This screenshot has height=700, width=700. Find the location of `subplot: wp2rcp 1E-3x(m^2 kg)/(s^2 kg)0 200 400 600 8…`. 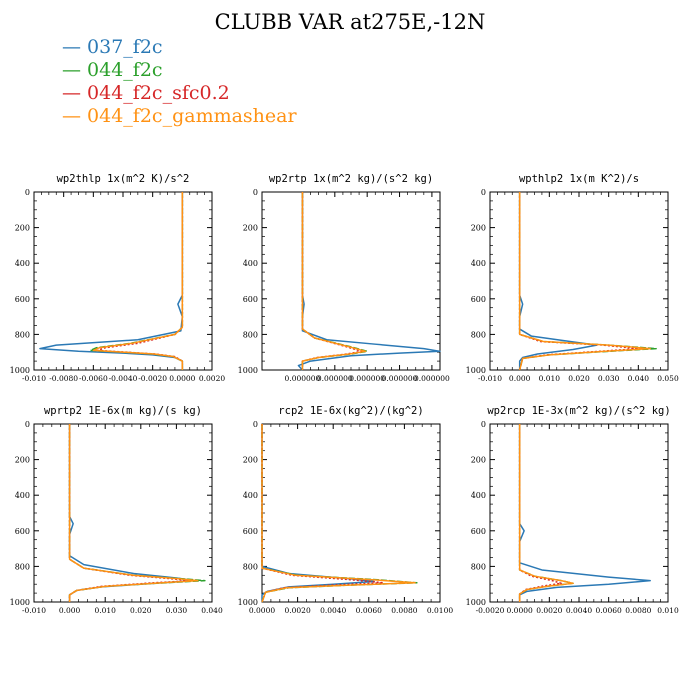

subplot: wp2rcp 1E-3x(m^2 kg)/(s^2 kg)0 200 400 600 8… is located at coordinates (572, 510).